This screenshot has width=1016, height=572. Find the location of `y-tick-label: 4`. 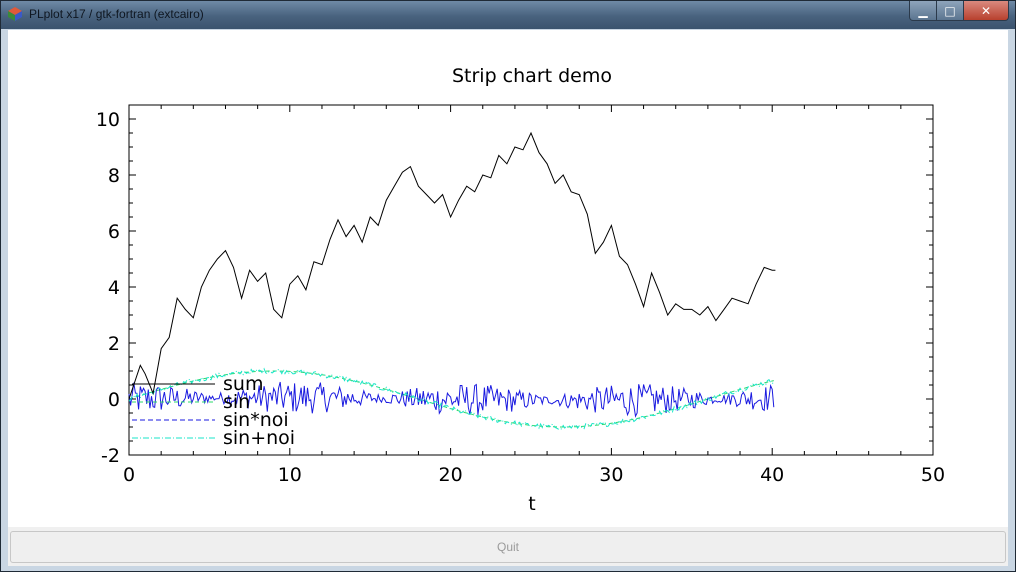

y-tick-label: 4 is located at coordinates (114, 288).